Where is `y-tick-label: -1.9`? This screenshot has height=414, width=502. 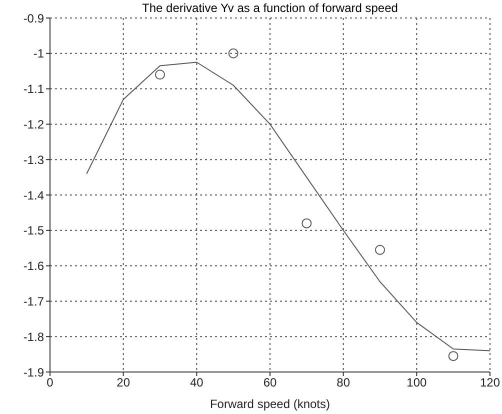
y-tick-label: -1.9 is located at coordinates (33, 372).